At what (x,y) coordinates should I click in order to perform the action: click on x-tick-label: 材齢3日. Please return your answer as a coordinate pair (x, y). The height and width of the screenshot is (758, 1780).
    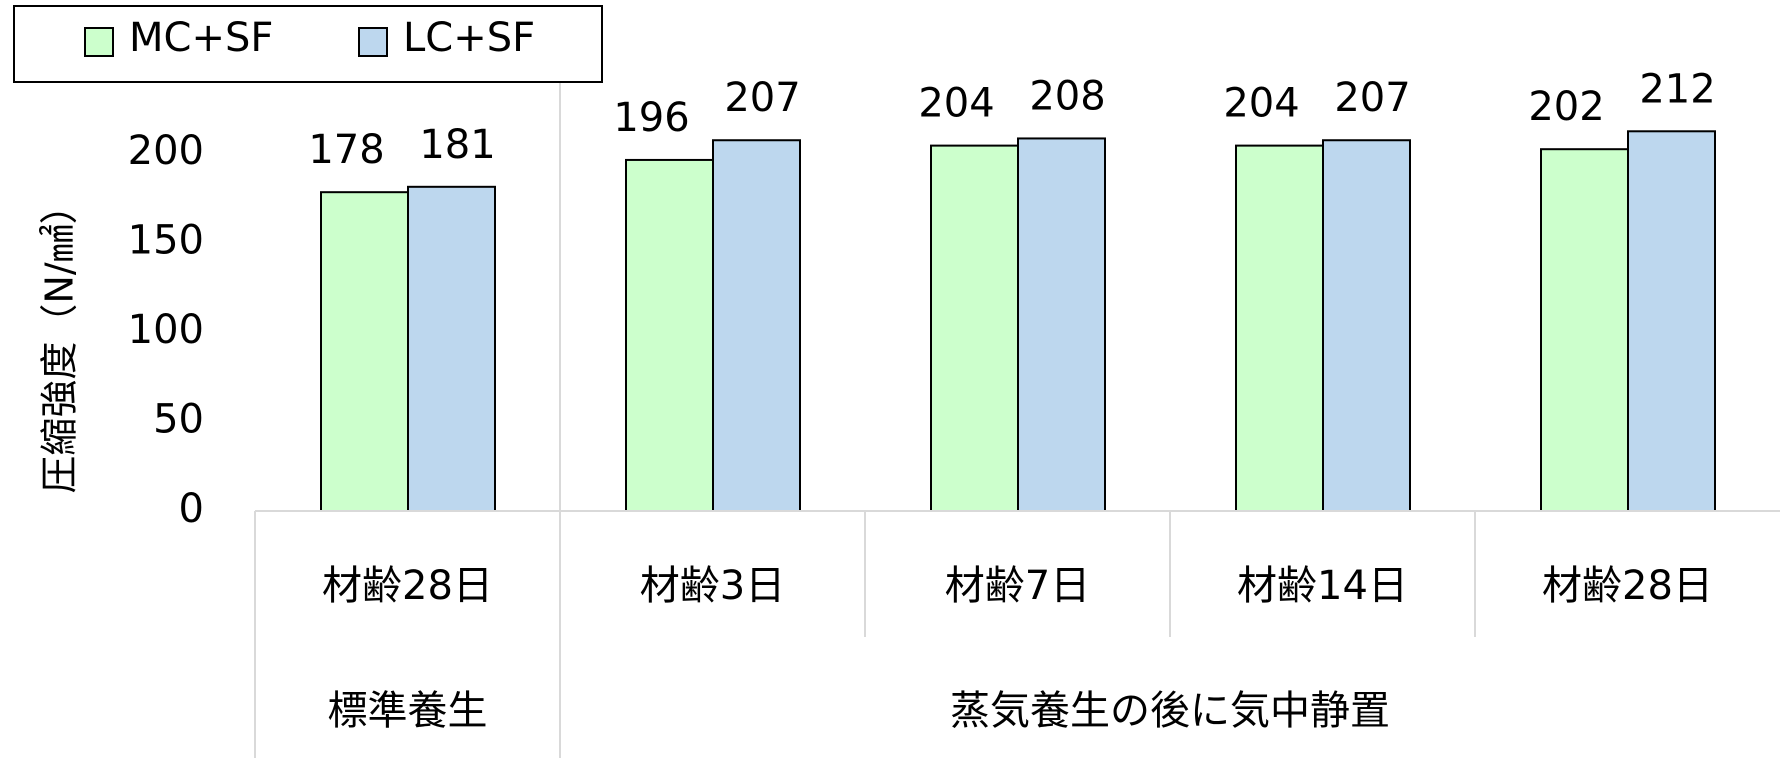
    Looking at the image, I should click on (712, 586).